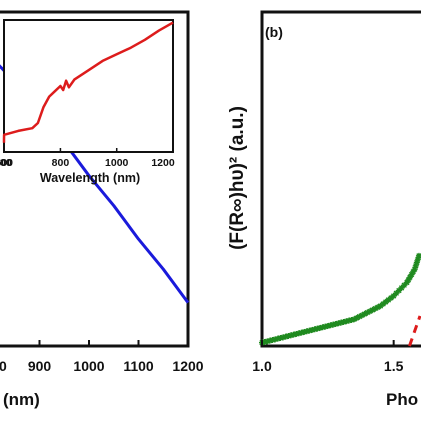  Describe the element at coordinates (61, 163) in the screenshot. I see `inset-x-tick-label: 800` at that location.